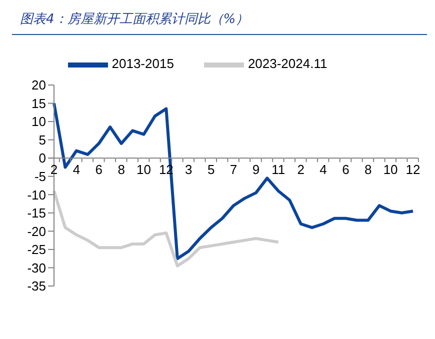 This screenshot has width=435, height=339. What do you see at coordinates (234, 170) in the screenshot?
I see `x-tick-label: 7` at bounding box center [234, 170].